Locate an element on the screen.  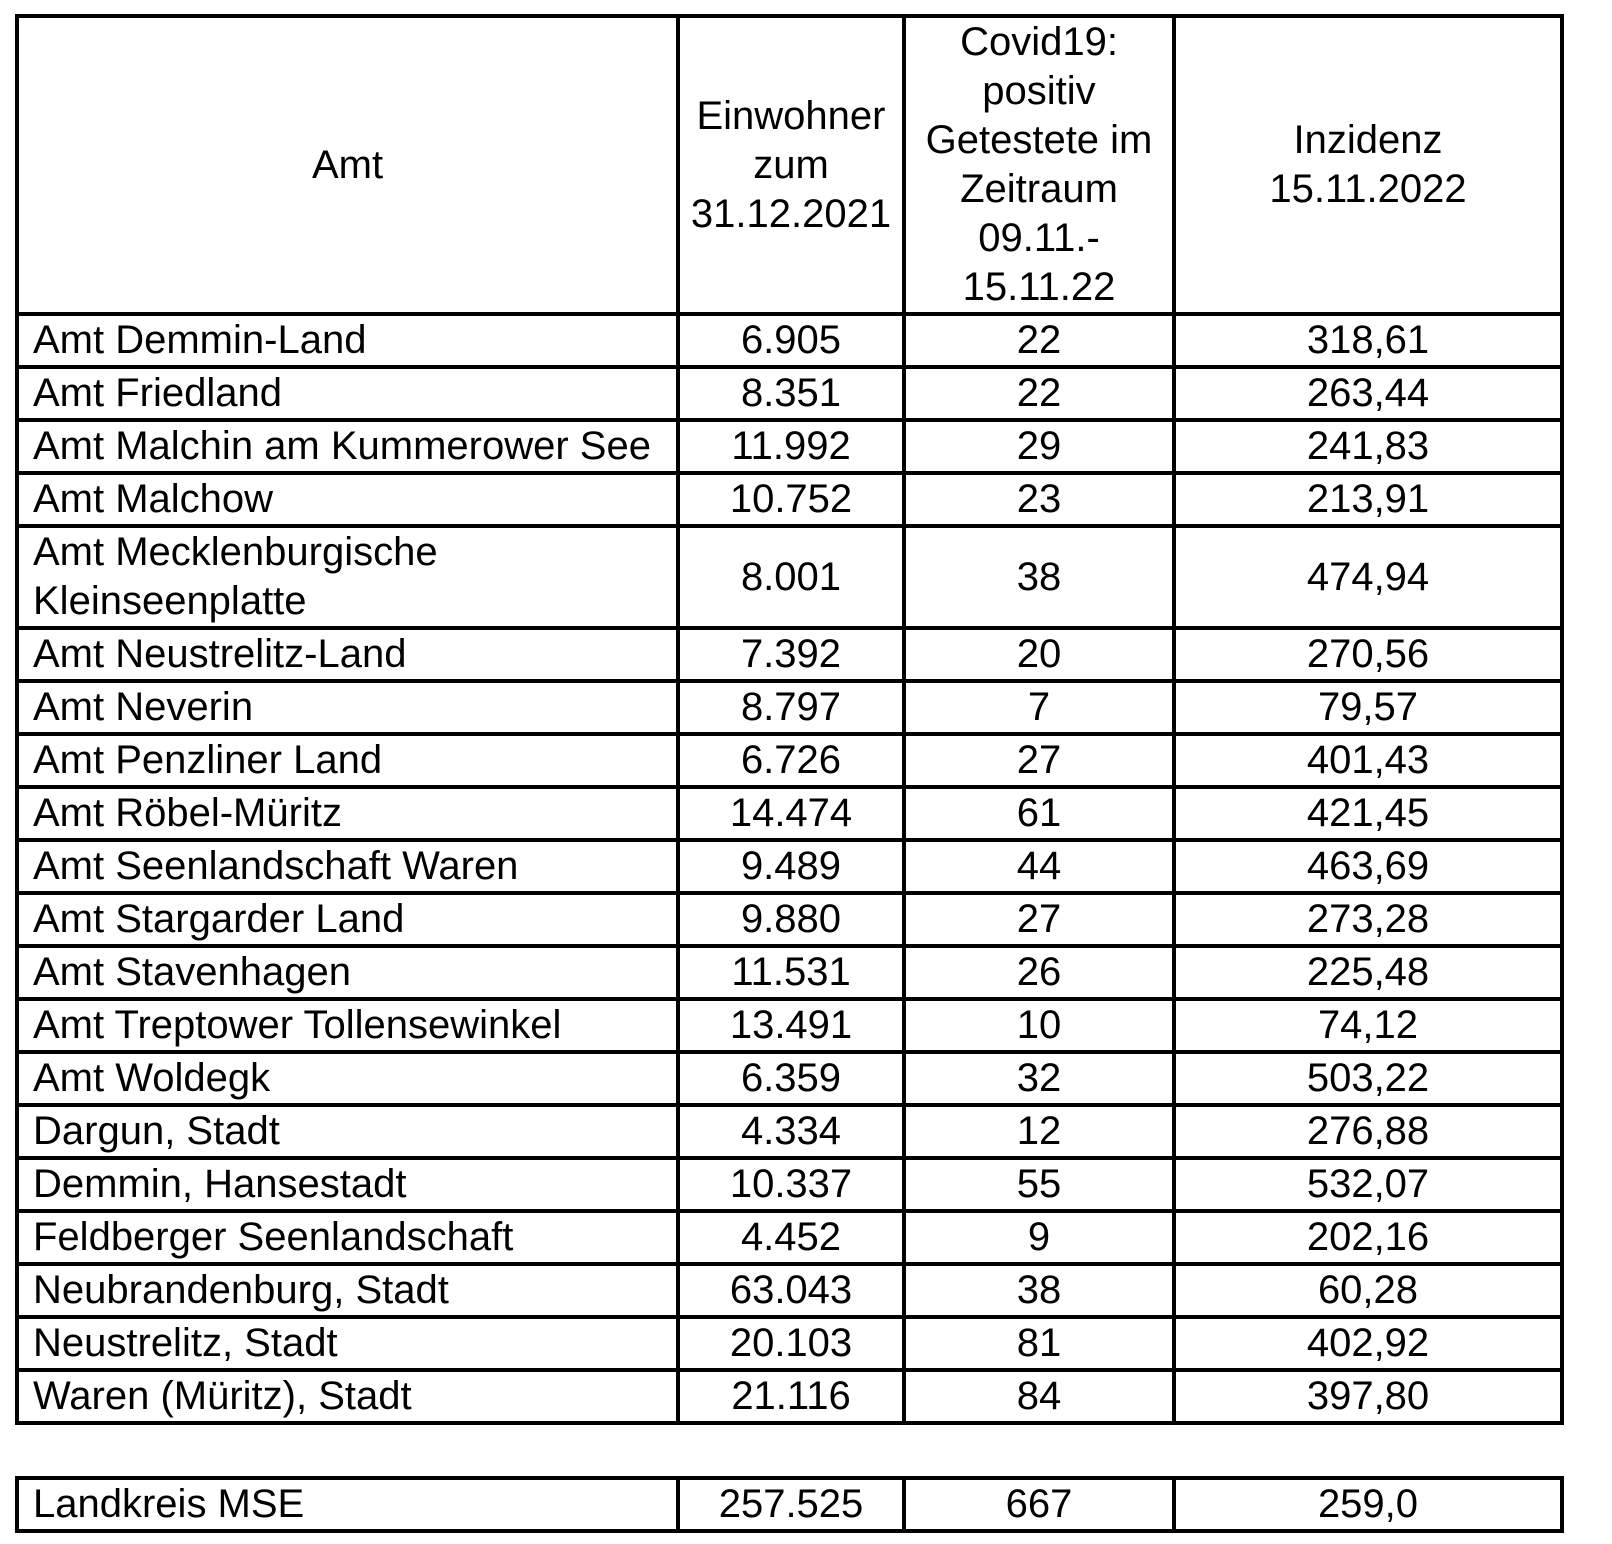
cell-einwohner: 10.337 is located at coordinates (791, 1184).